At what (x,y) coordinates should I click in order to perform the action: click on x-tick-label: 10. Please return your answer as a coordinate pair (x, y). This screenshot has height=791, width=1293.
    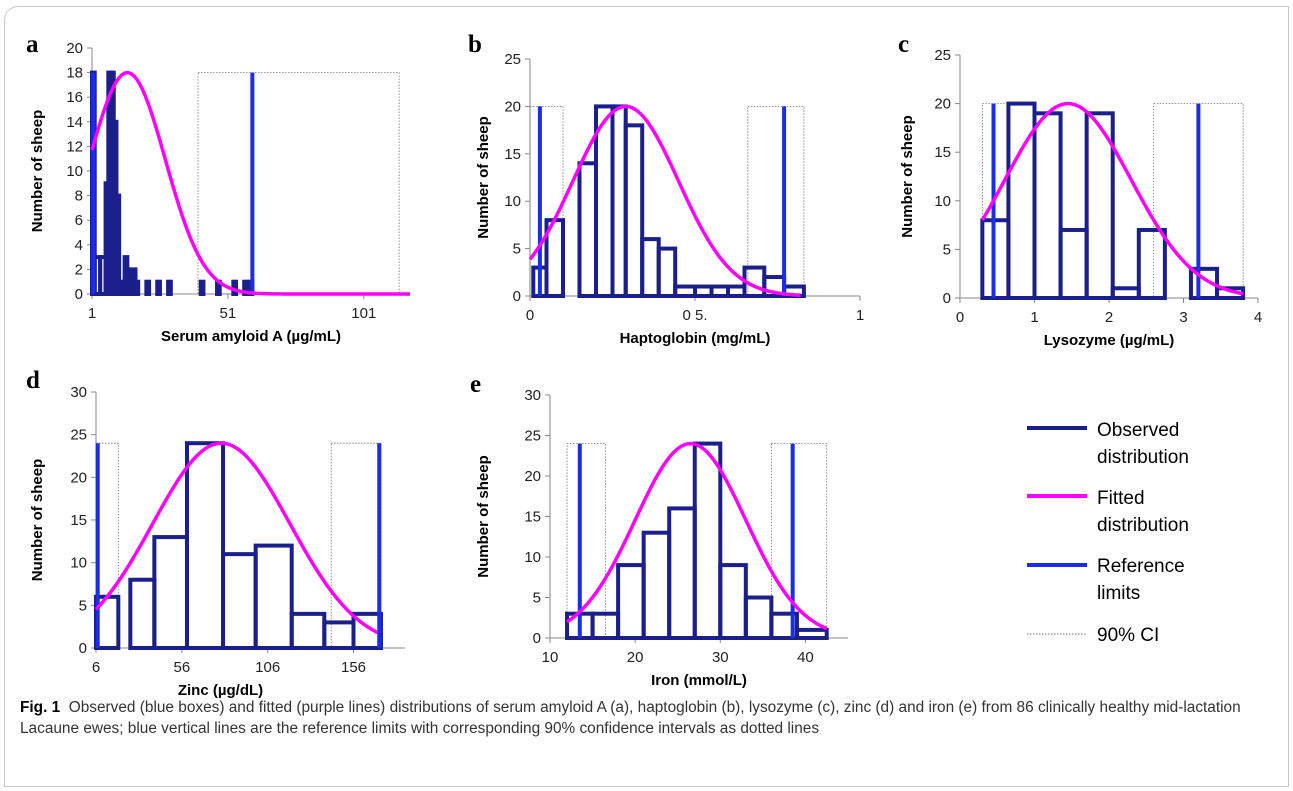
    Looking at the image, I should click on (550, 657).